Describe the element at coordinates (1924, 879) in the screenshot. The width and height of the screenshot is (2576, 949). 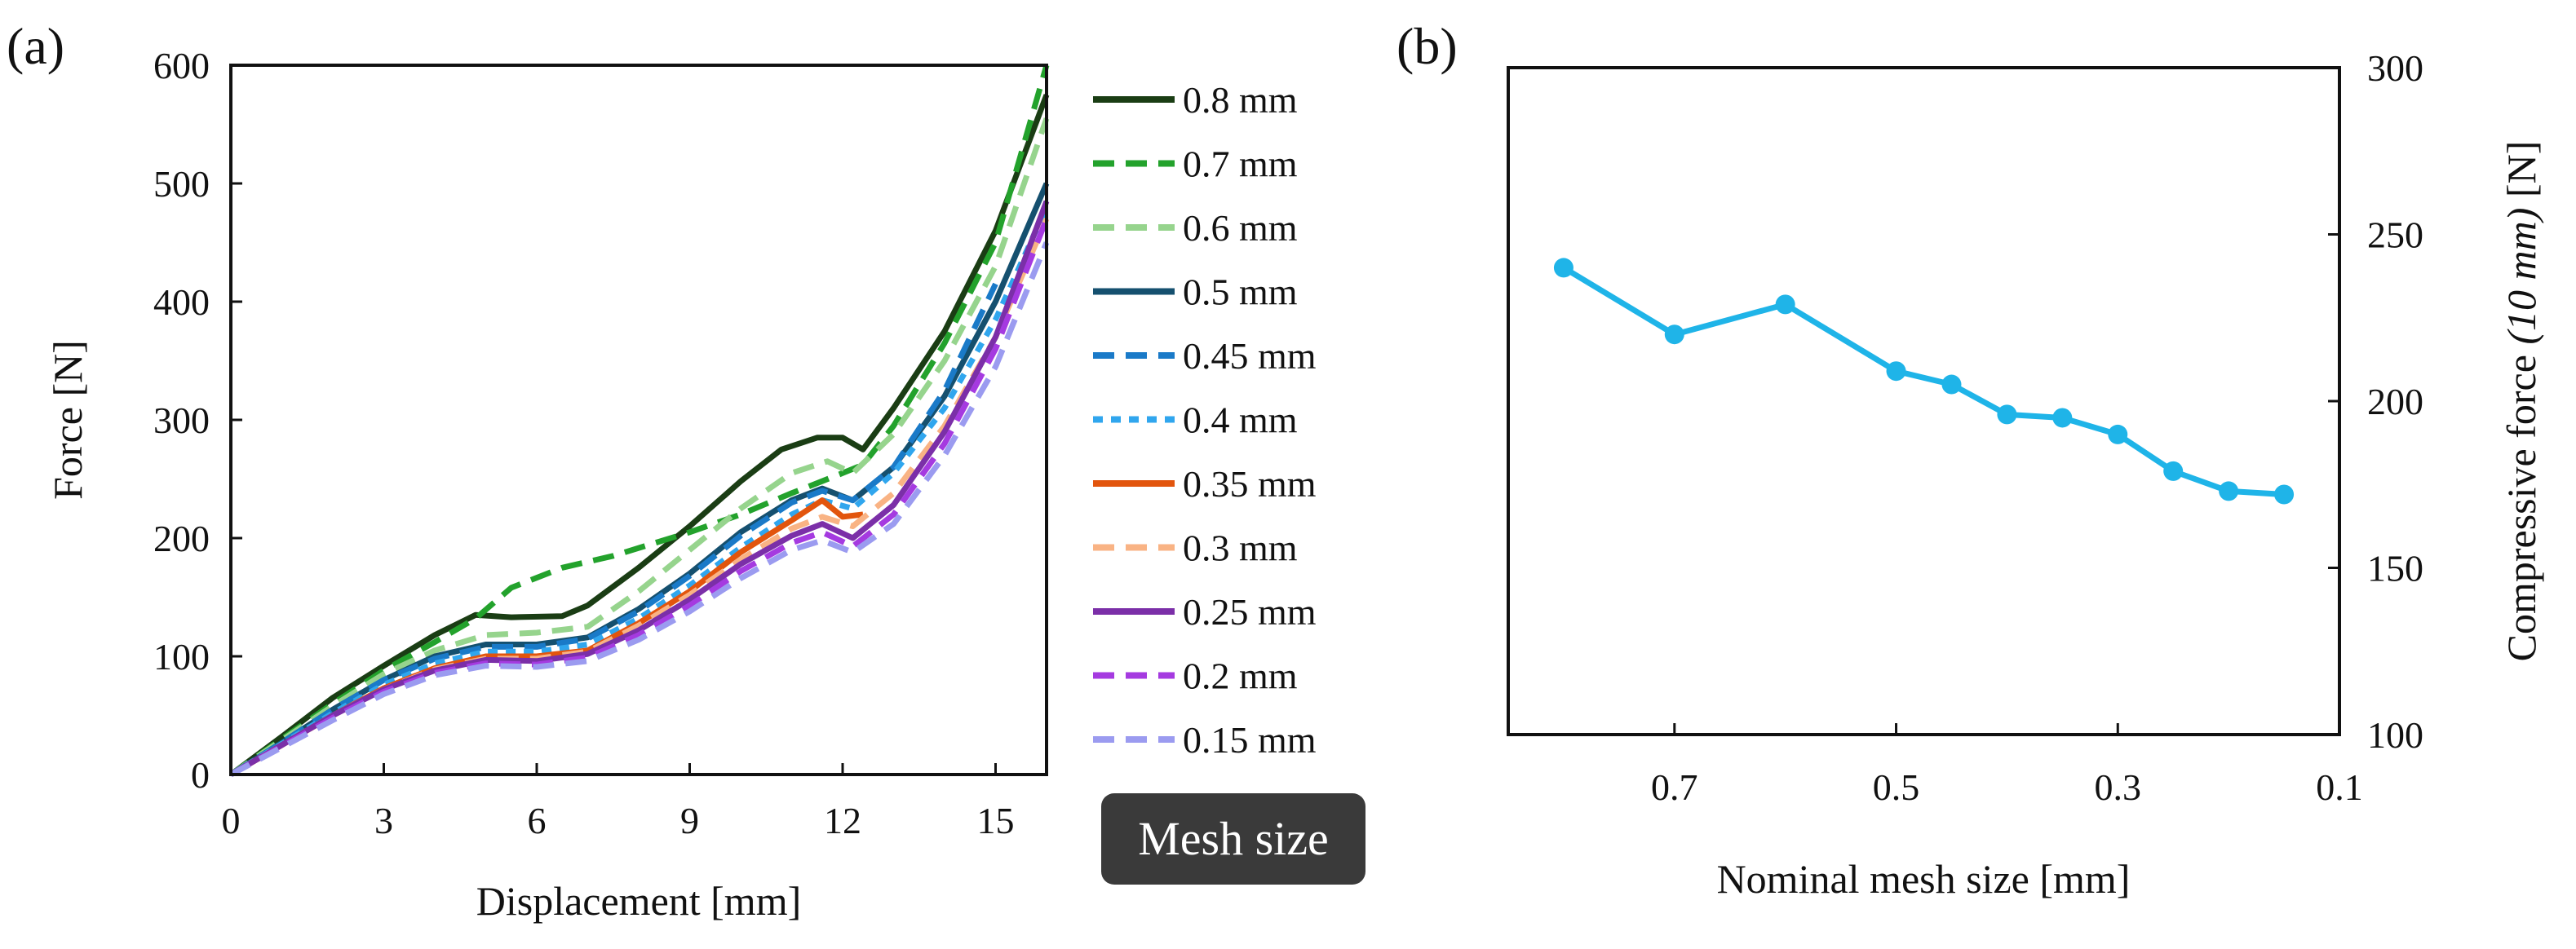
I see `x-axis-title-b: Nominal mesh size [mm]` at that location.